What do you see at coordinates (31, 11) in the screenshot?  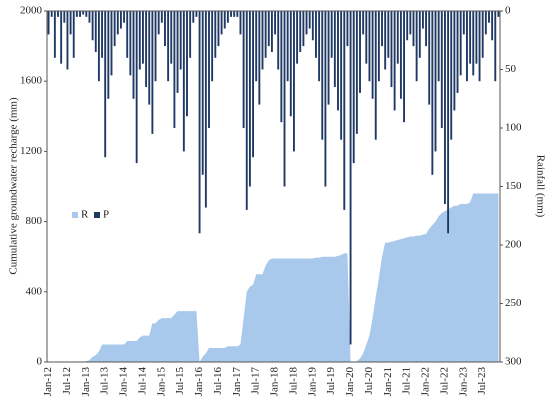 I see `y-tick-label: 2000` at bounding box center [31, 11].